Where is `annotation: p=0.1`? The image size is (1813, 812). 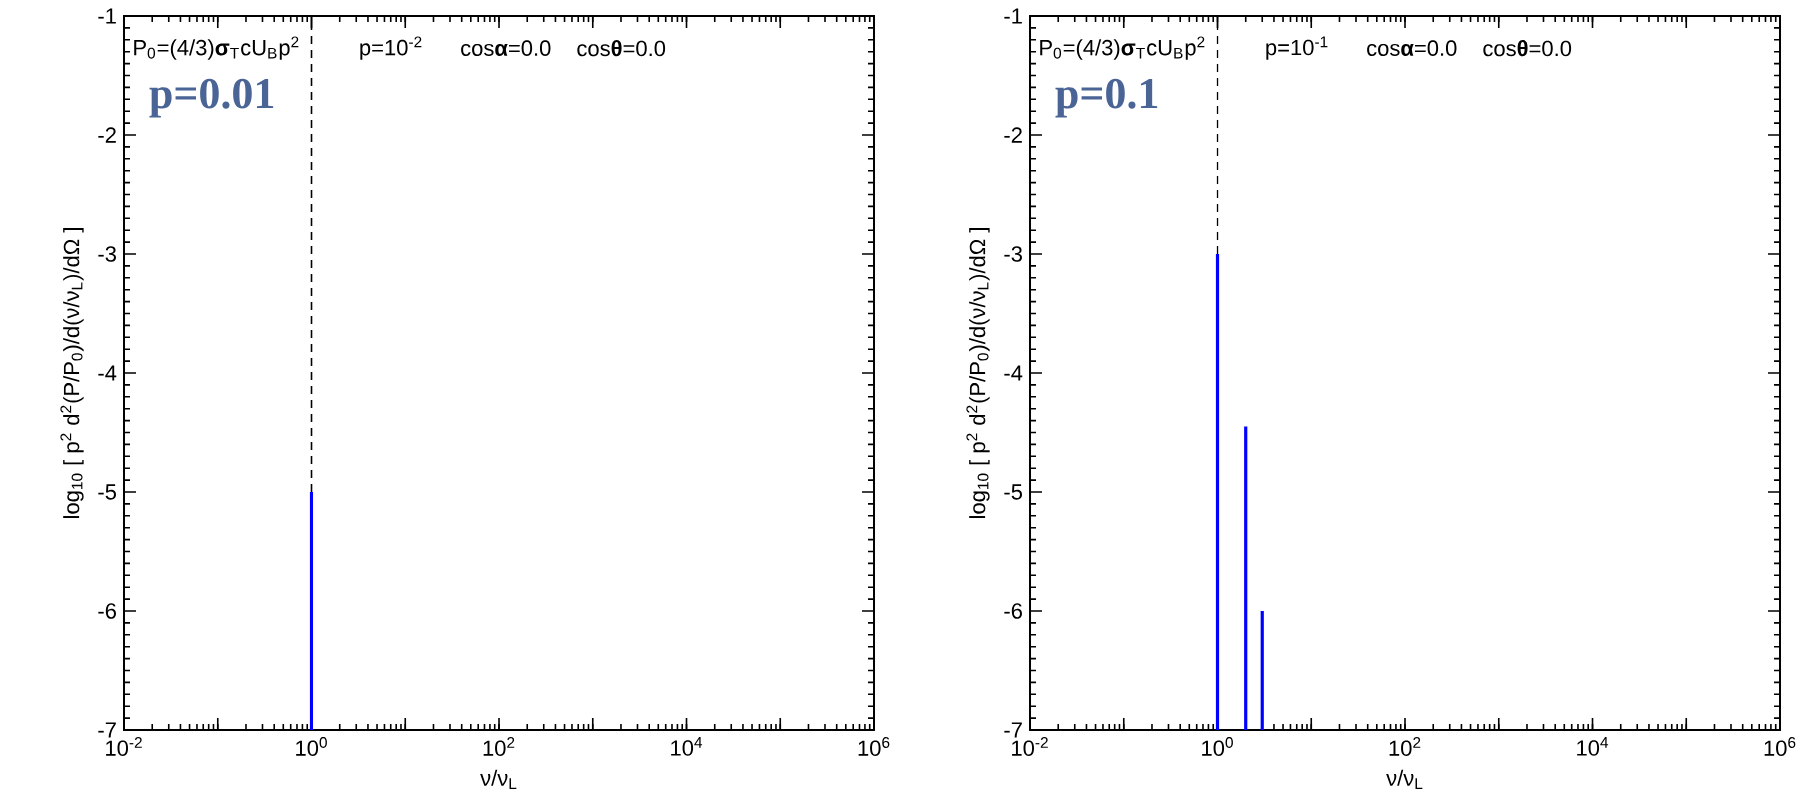
annotation: p=0.1 is located at coordinates (1106, 98).